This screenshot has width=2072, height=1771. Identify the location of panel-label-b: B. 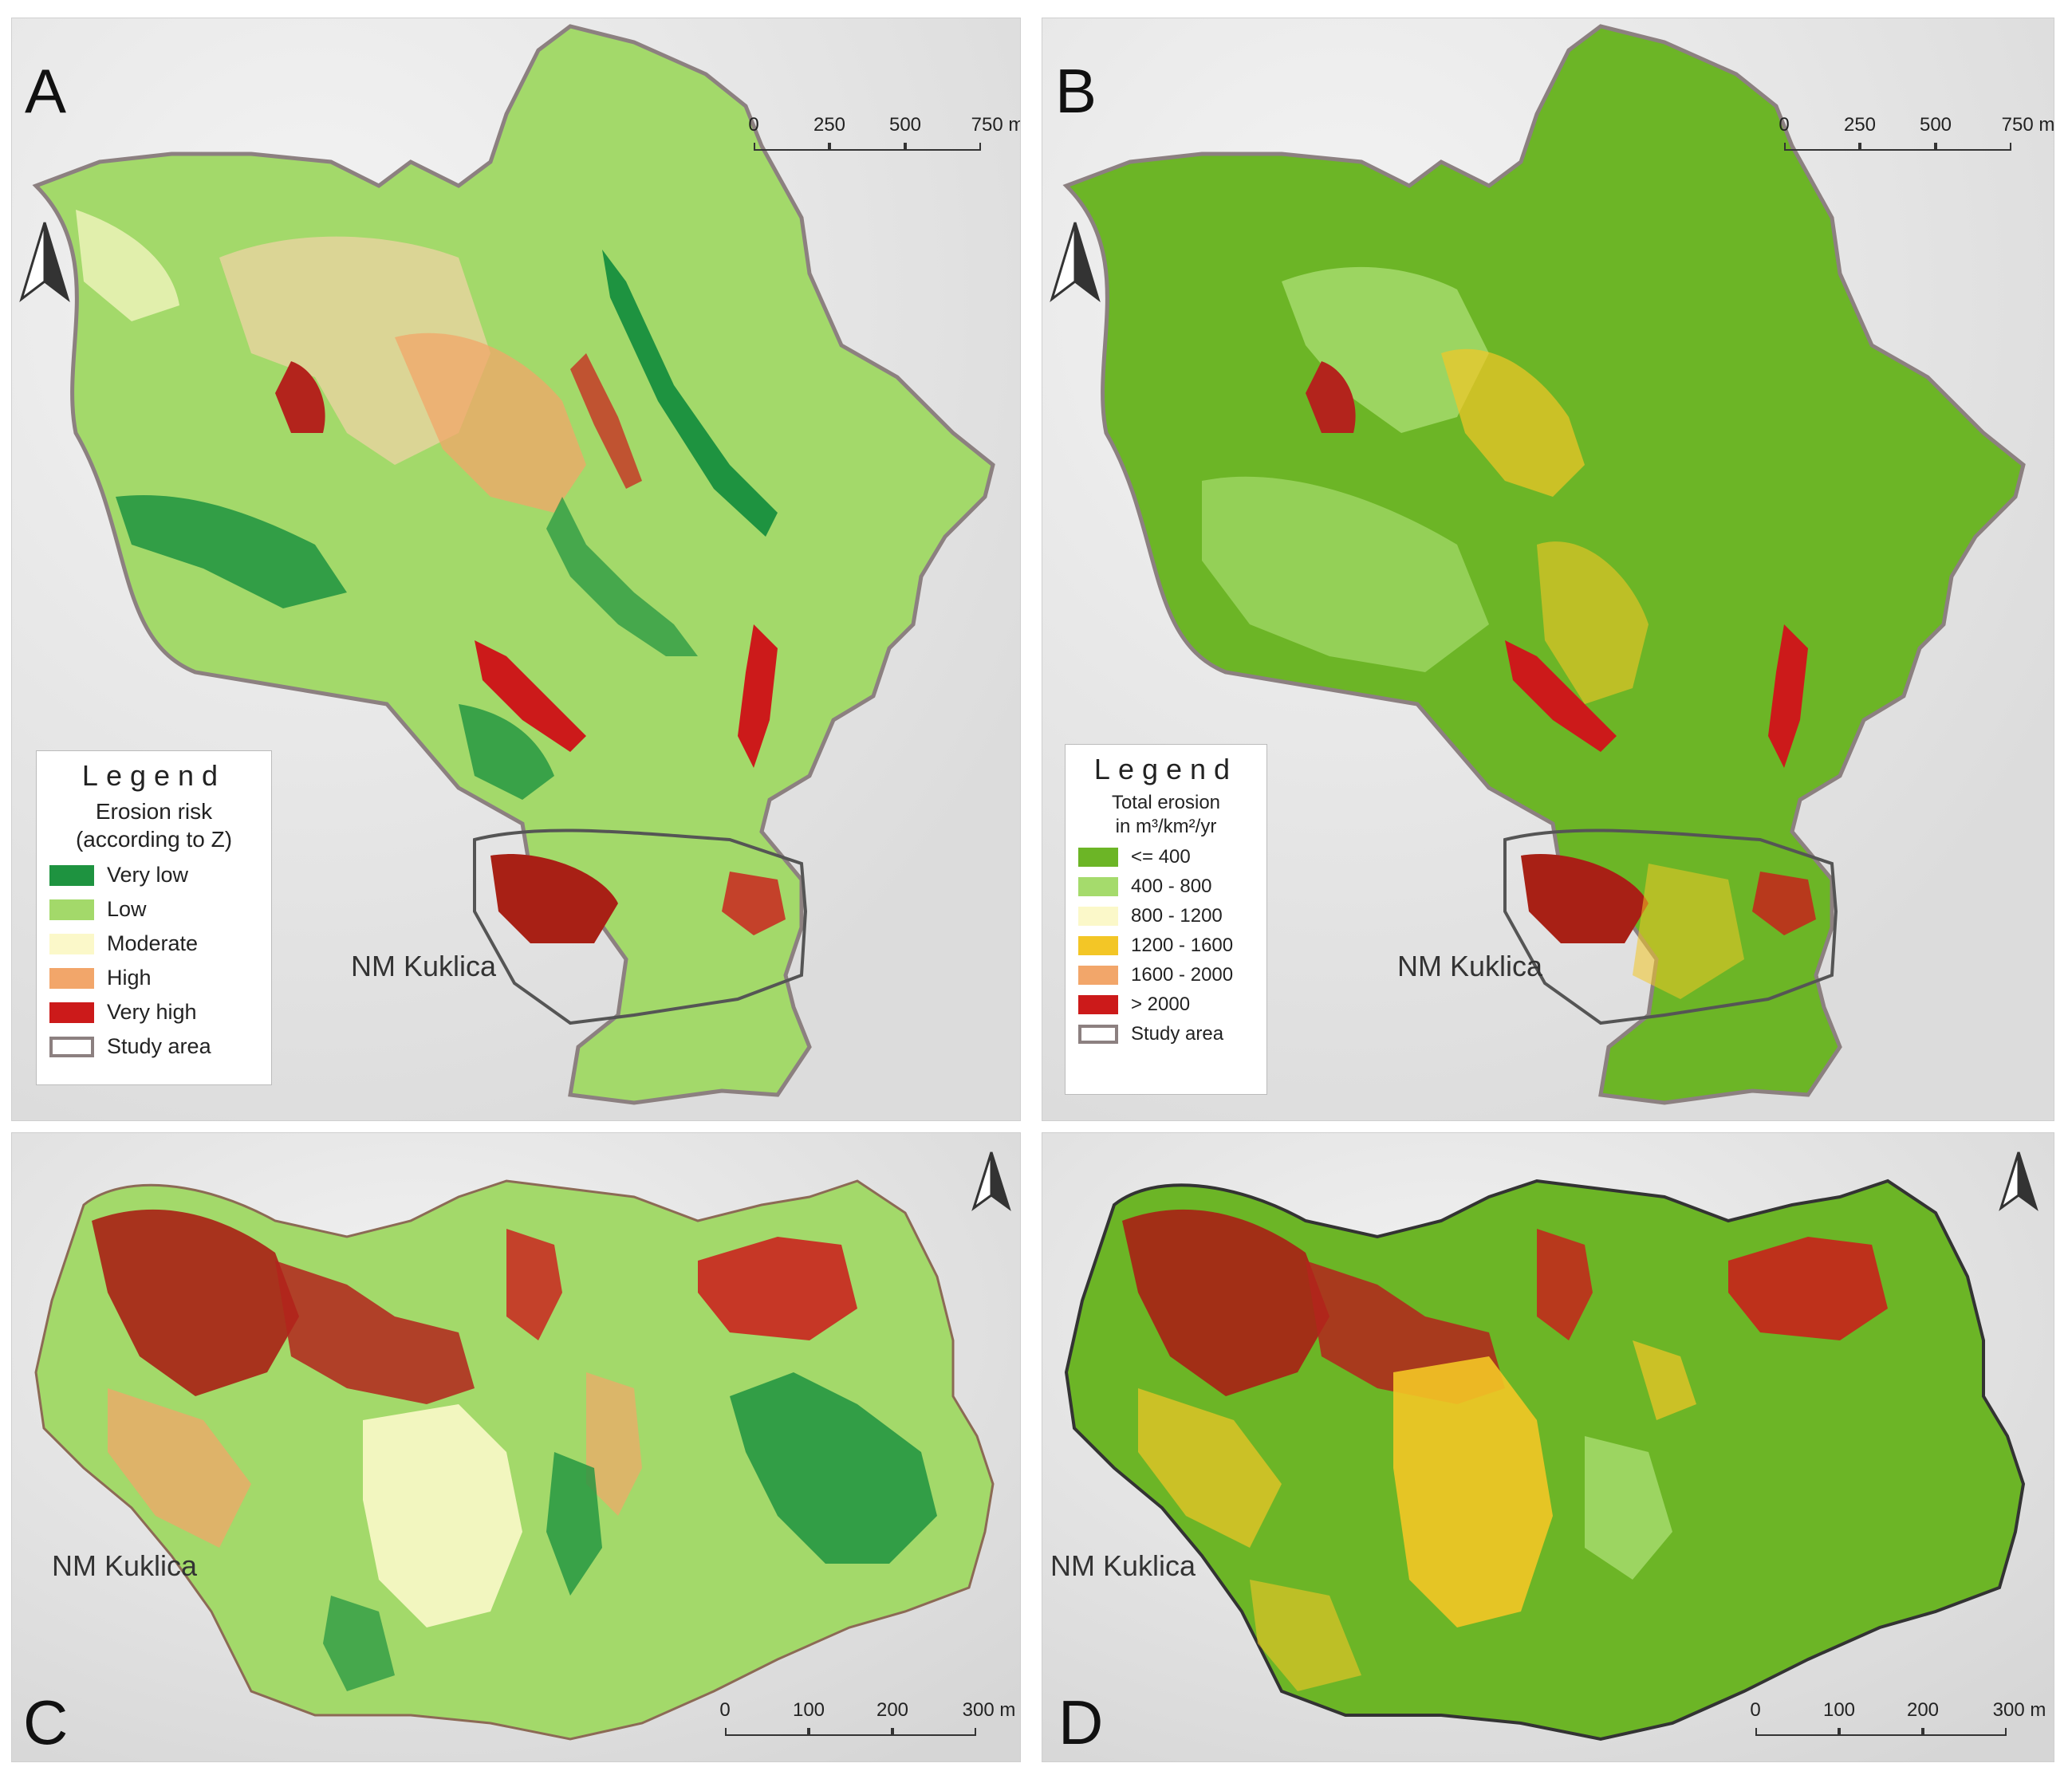
(1076, 91).